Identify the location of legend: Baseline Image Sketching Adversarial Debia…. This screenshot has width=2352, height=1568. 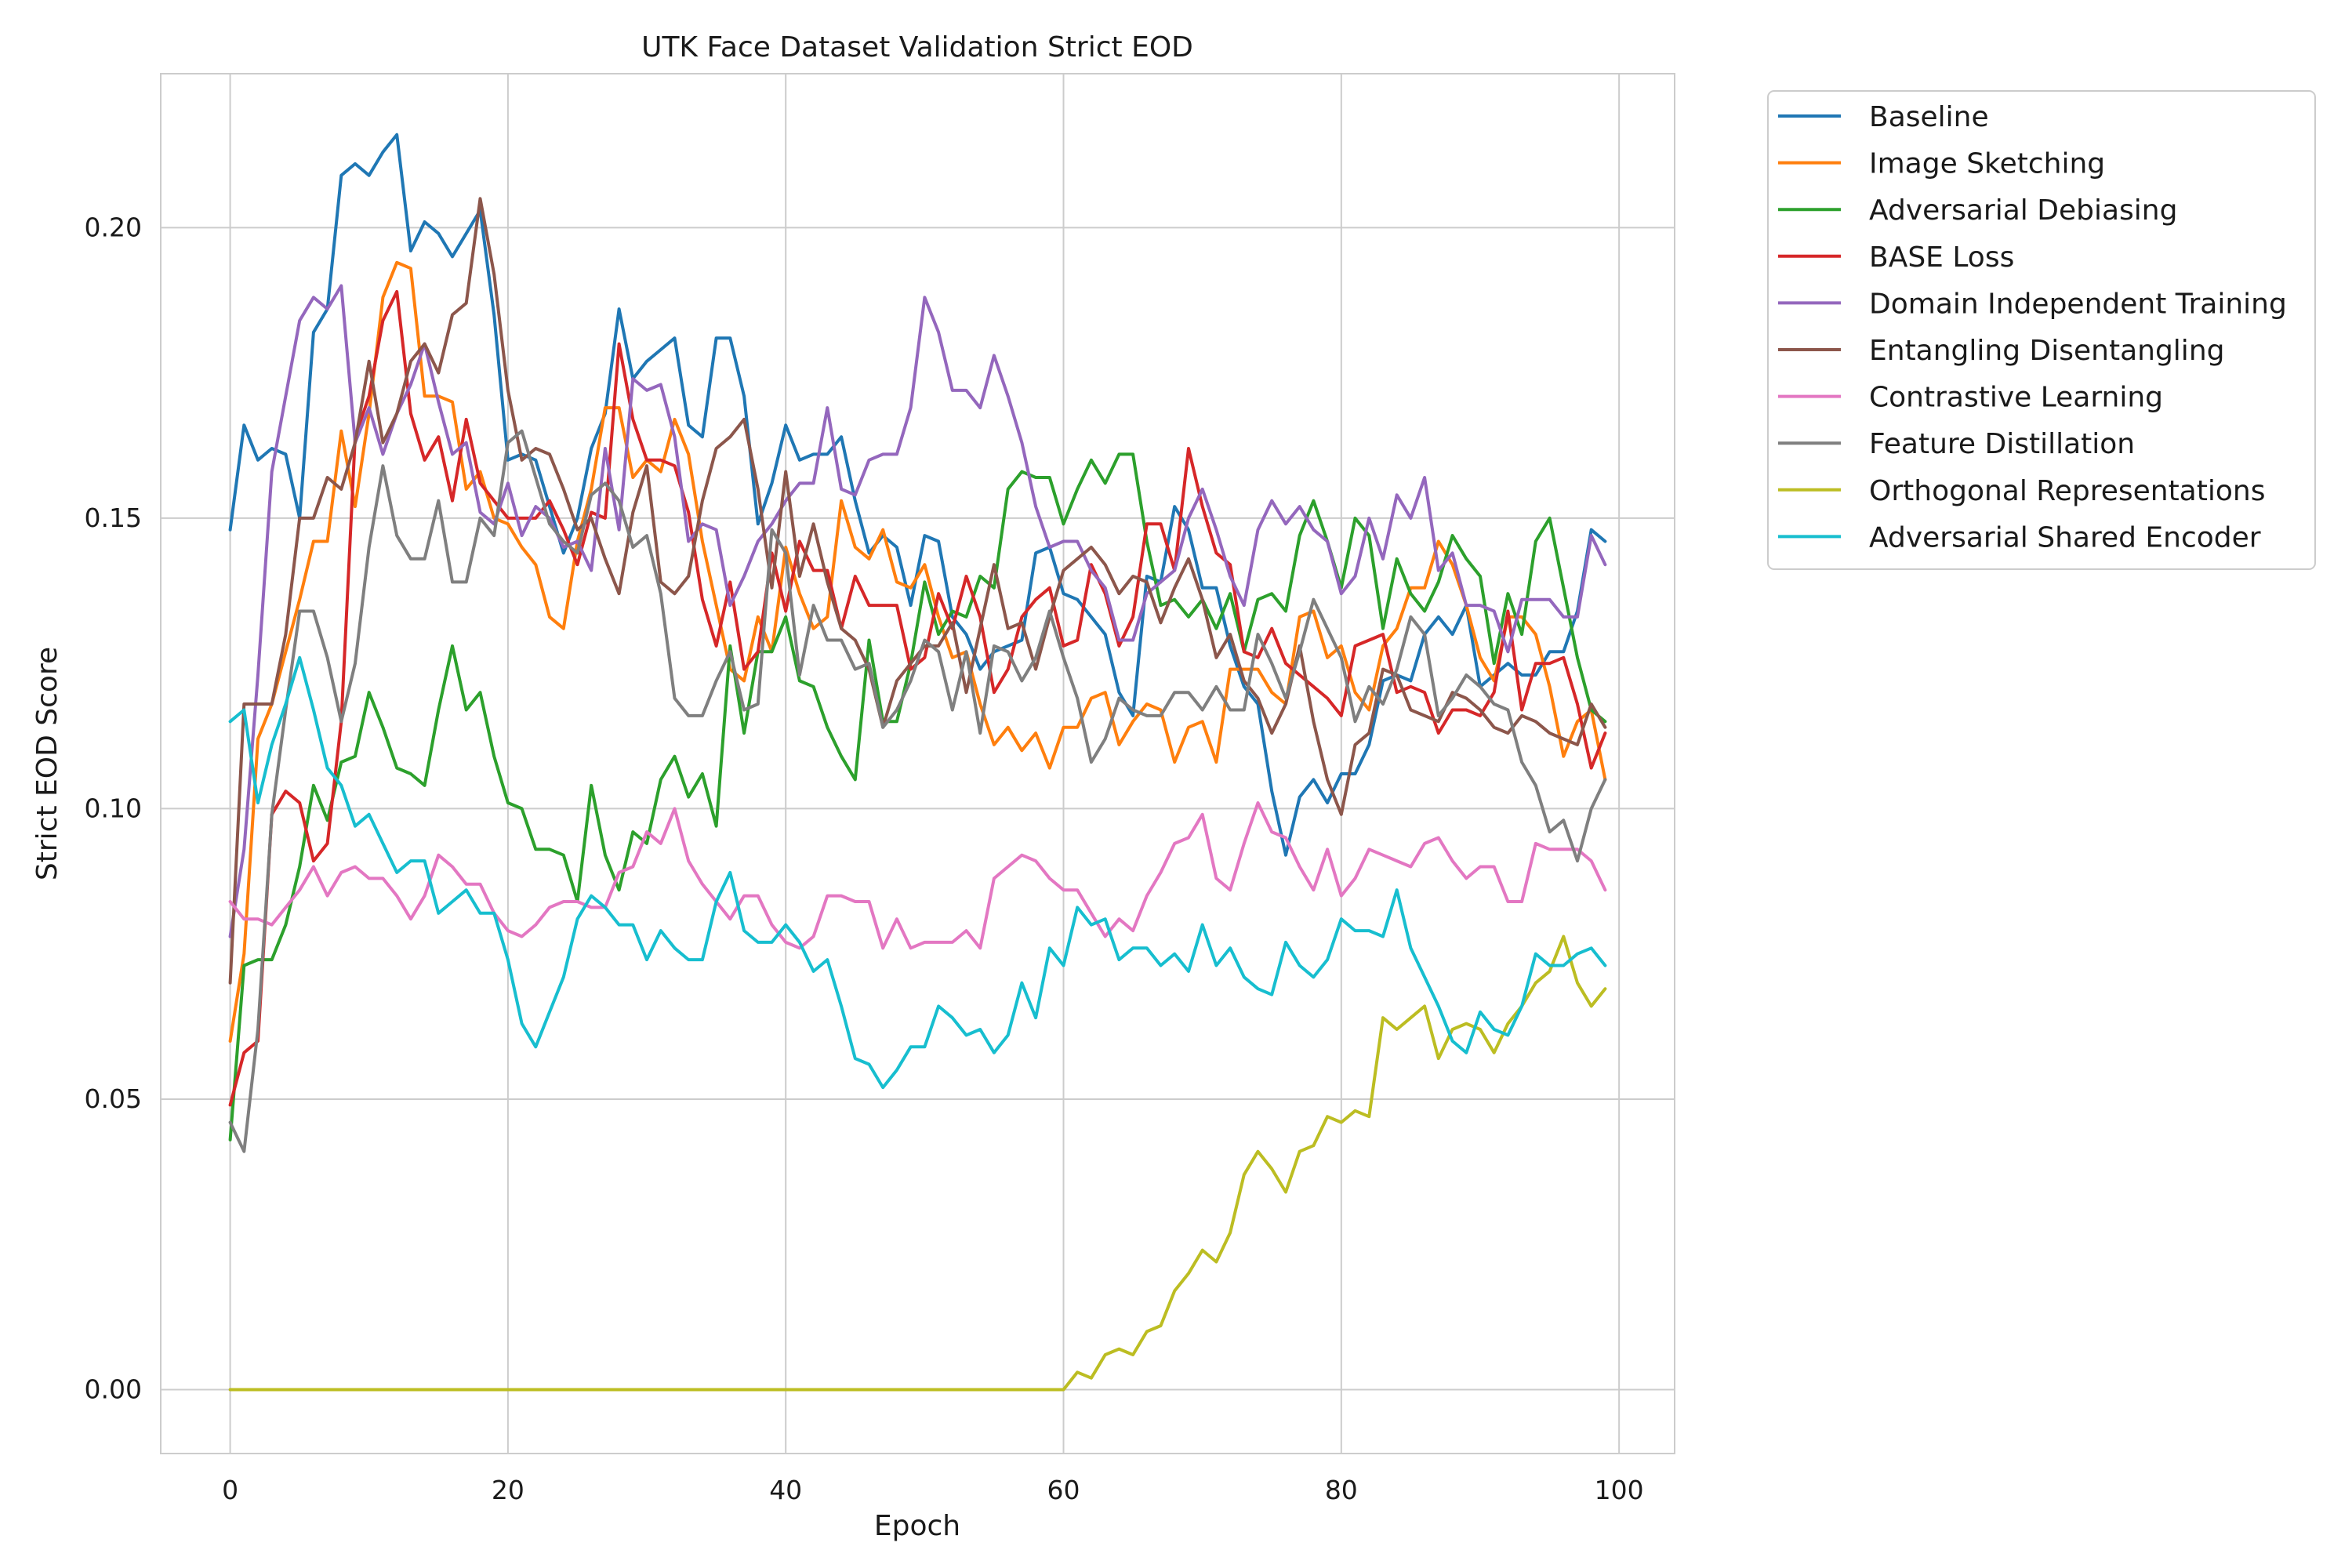
(2041, 330).